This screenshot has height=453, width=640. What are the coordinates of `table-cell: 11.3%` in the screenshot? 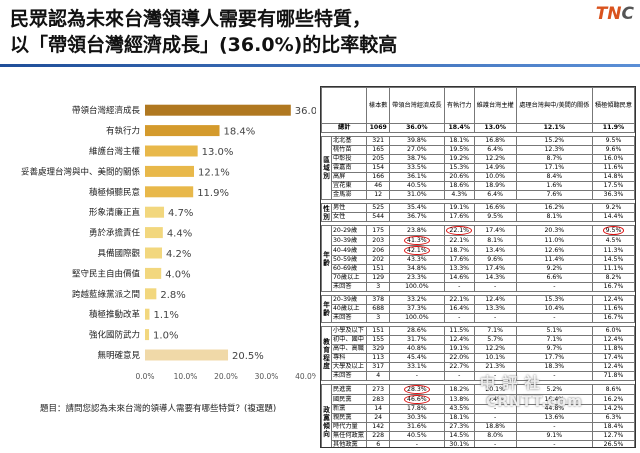 It's located at (613, 250).